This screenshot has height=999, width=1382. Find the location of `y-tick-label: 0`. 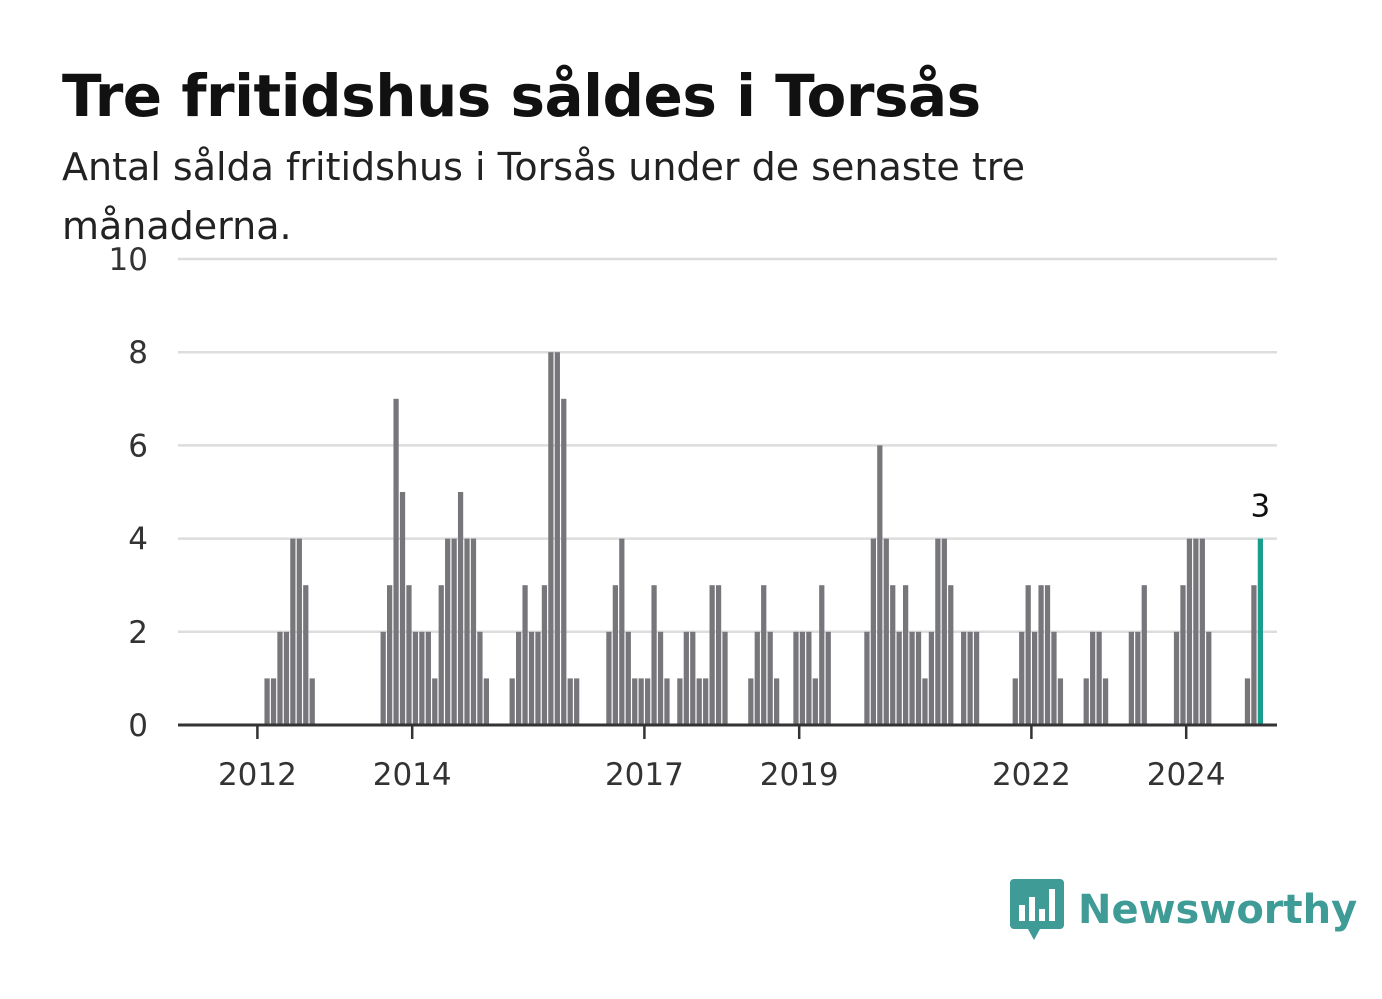

y-tick-label: 0 is located at coordinates (138, 726).